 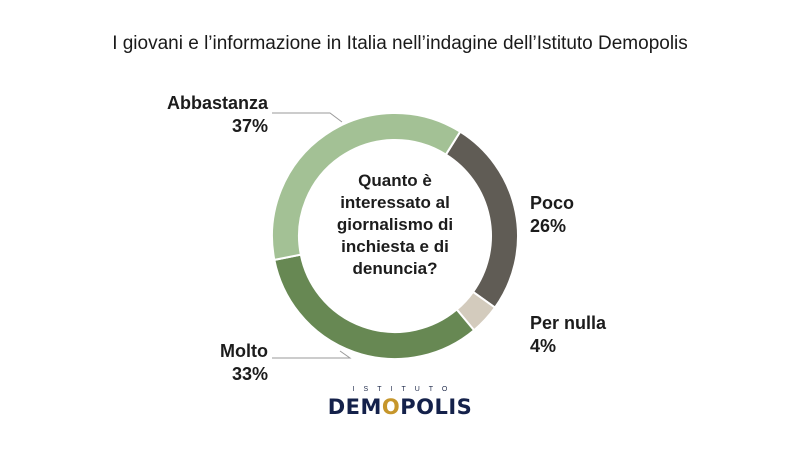 I want to click on slice-abbastanza, so click(x=366, y=187).